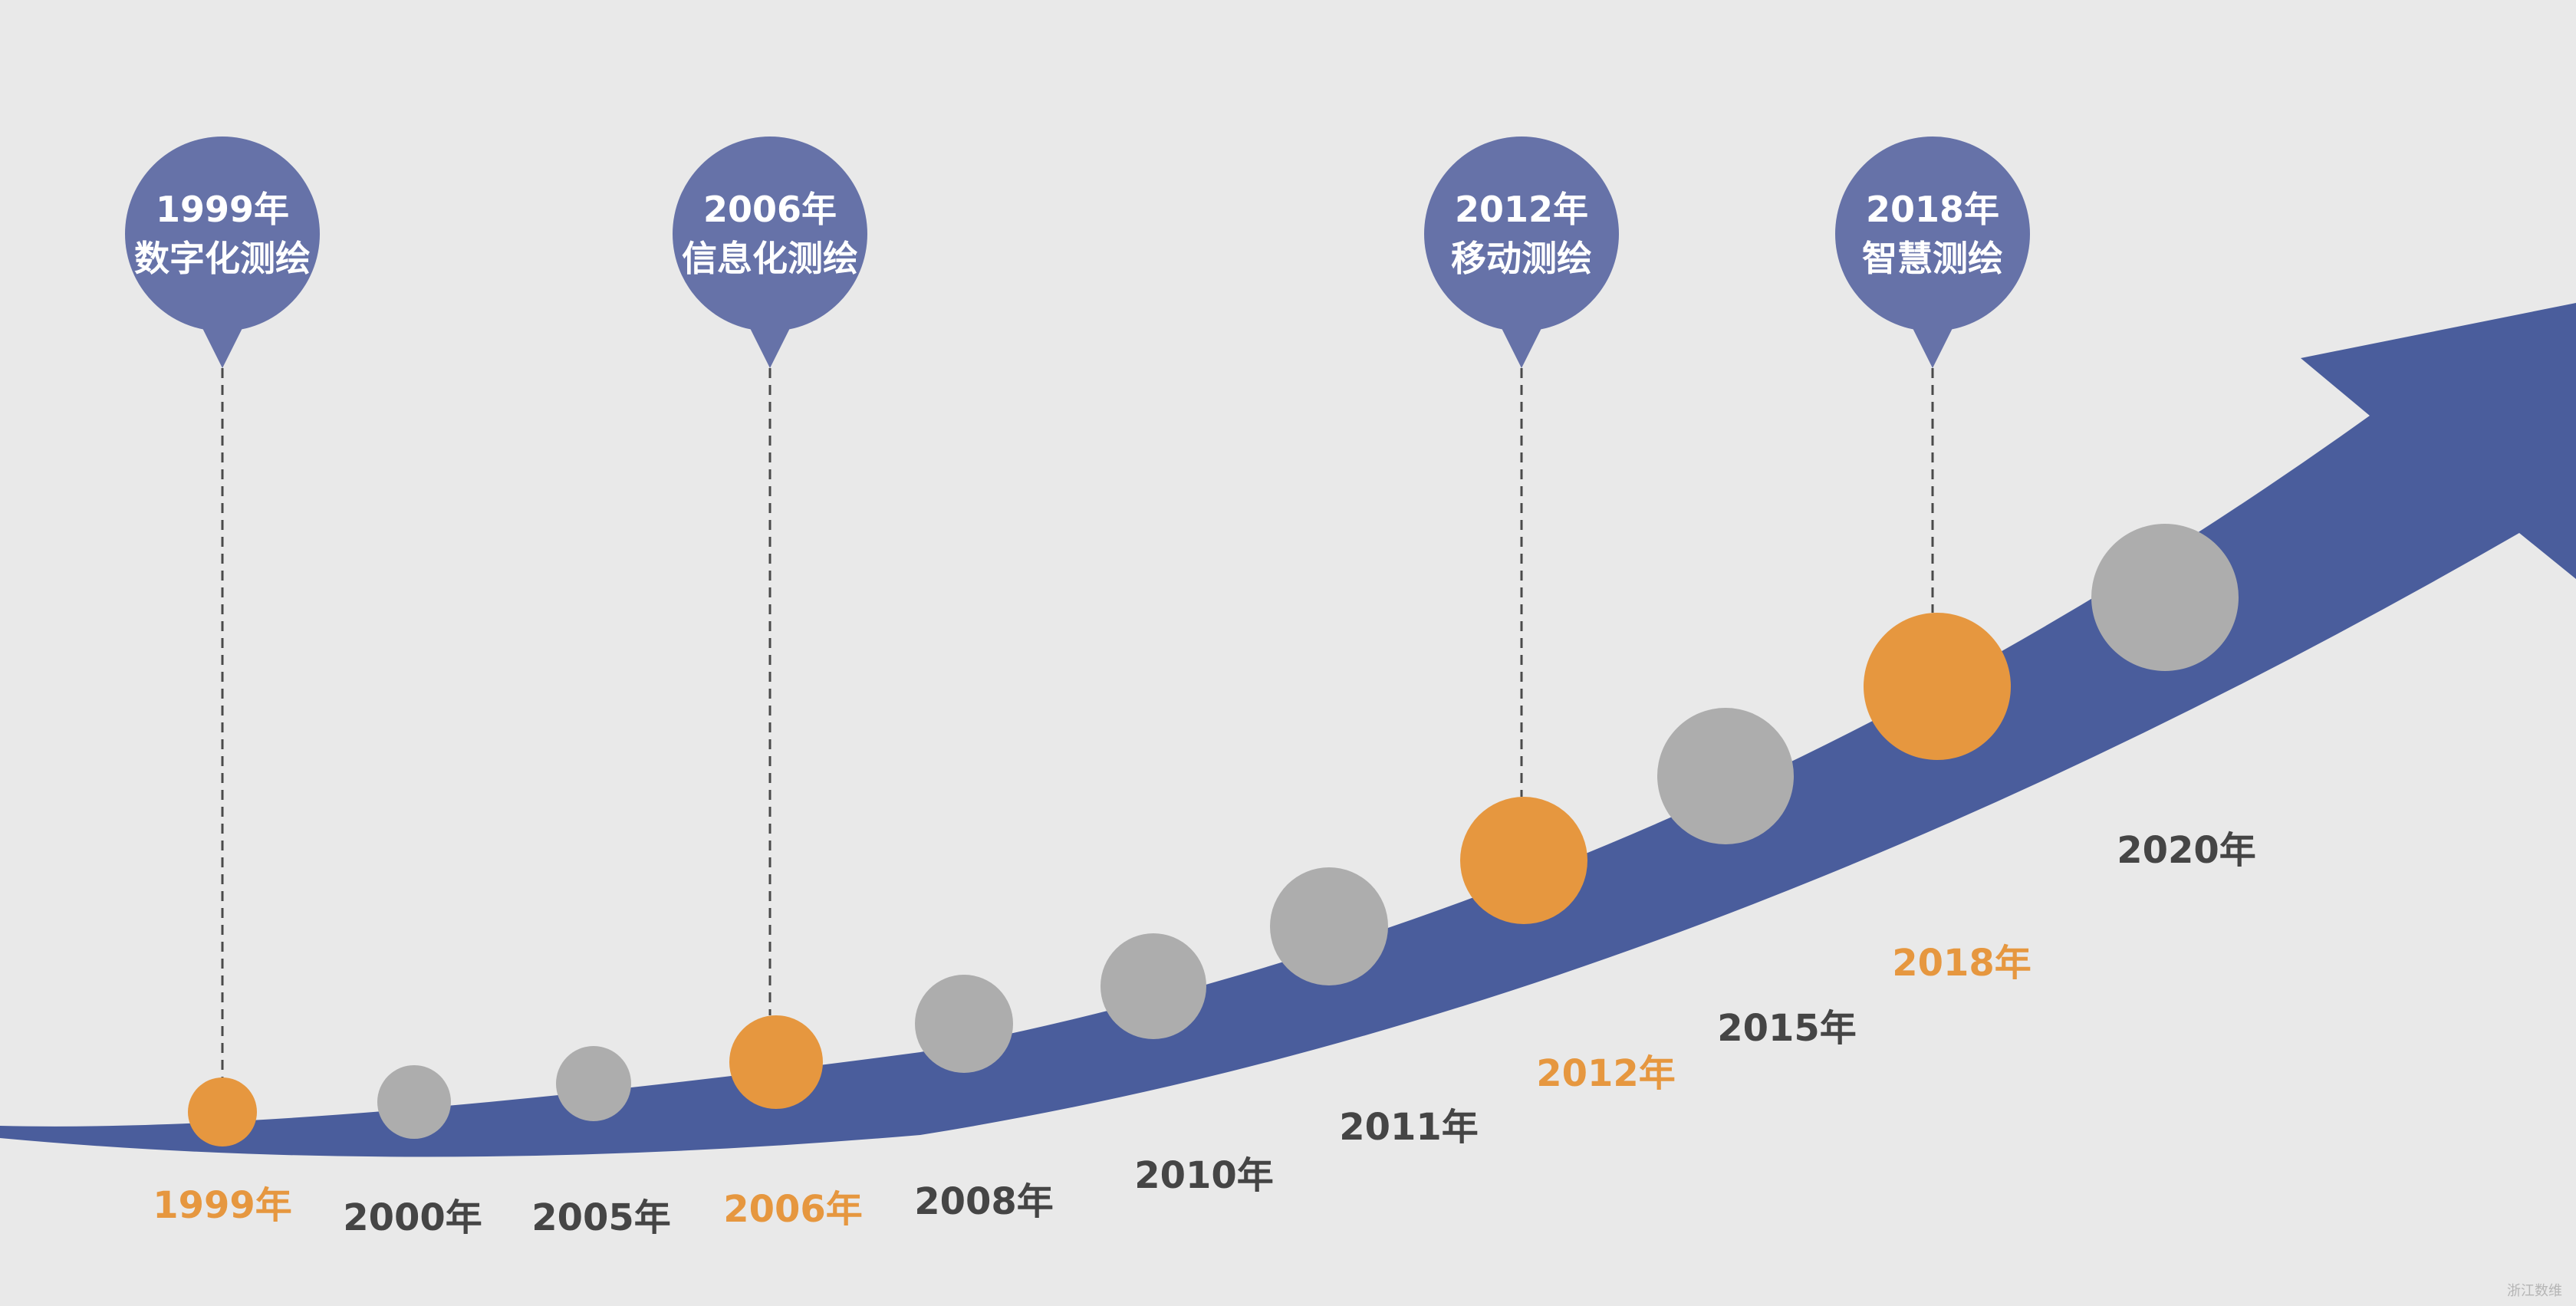  What do you see at coordinates (222, 209) in the screenshot?
I see `milestone-year: 1999年` at bounding box center [222, 209].